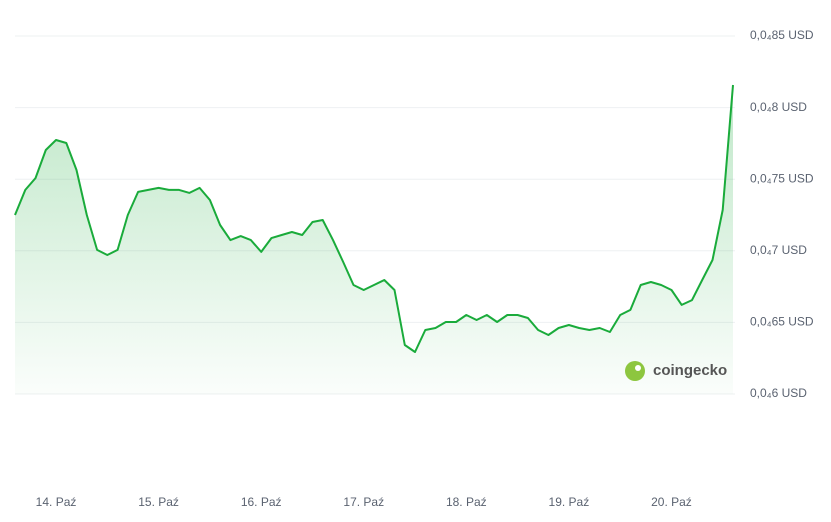 The width and height of the screenshot is (831, 522). I want to click on y-tick-label: 0,0₄75 USD, so click(782, 178).